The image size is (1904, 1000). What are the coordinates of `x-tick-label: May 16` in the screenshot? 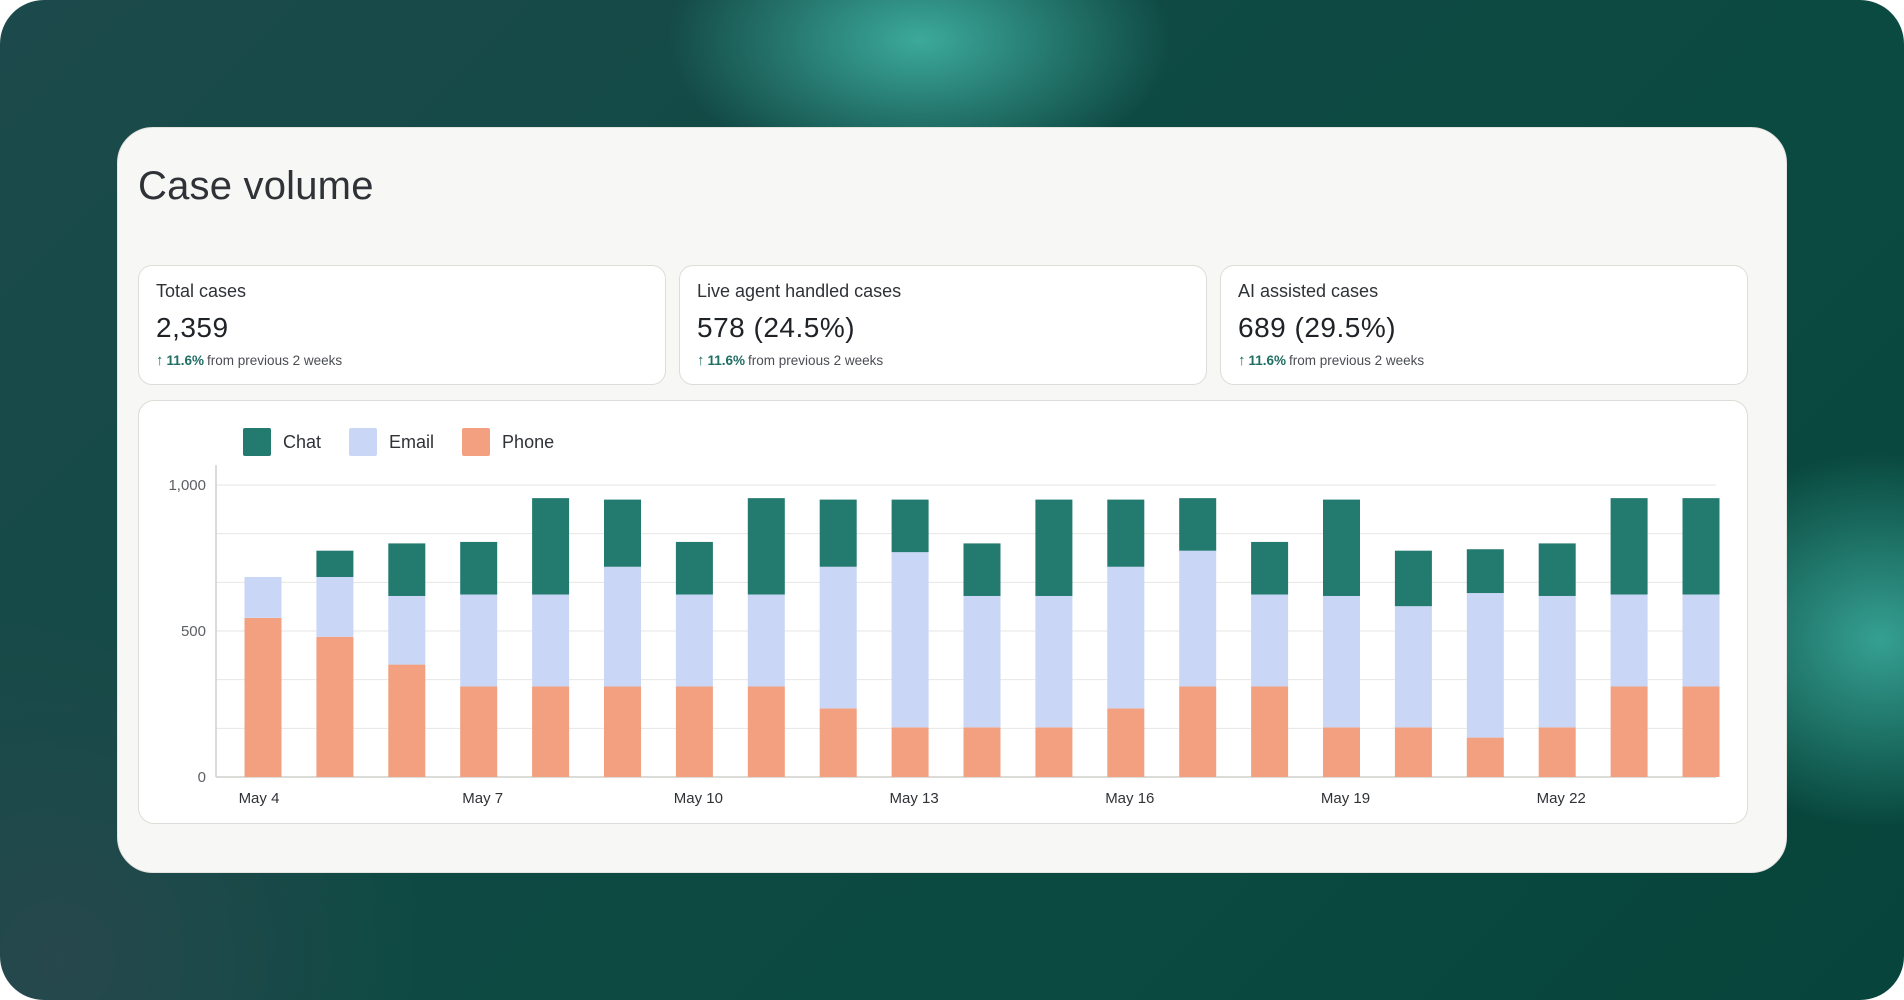 It's located at (1129, 798).